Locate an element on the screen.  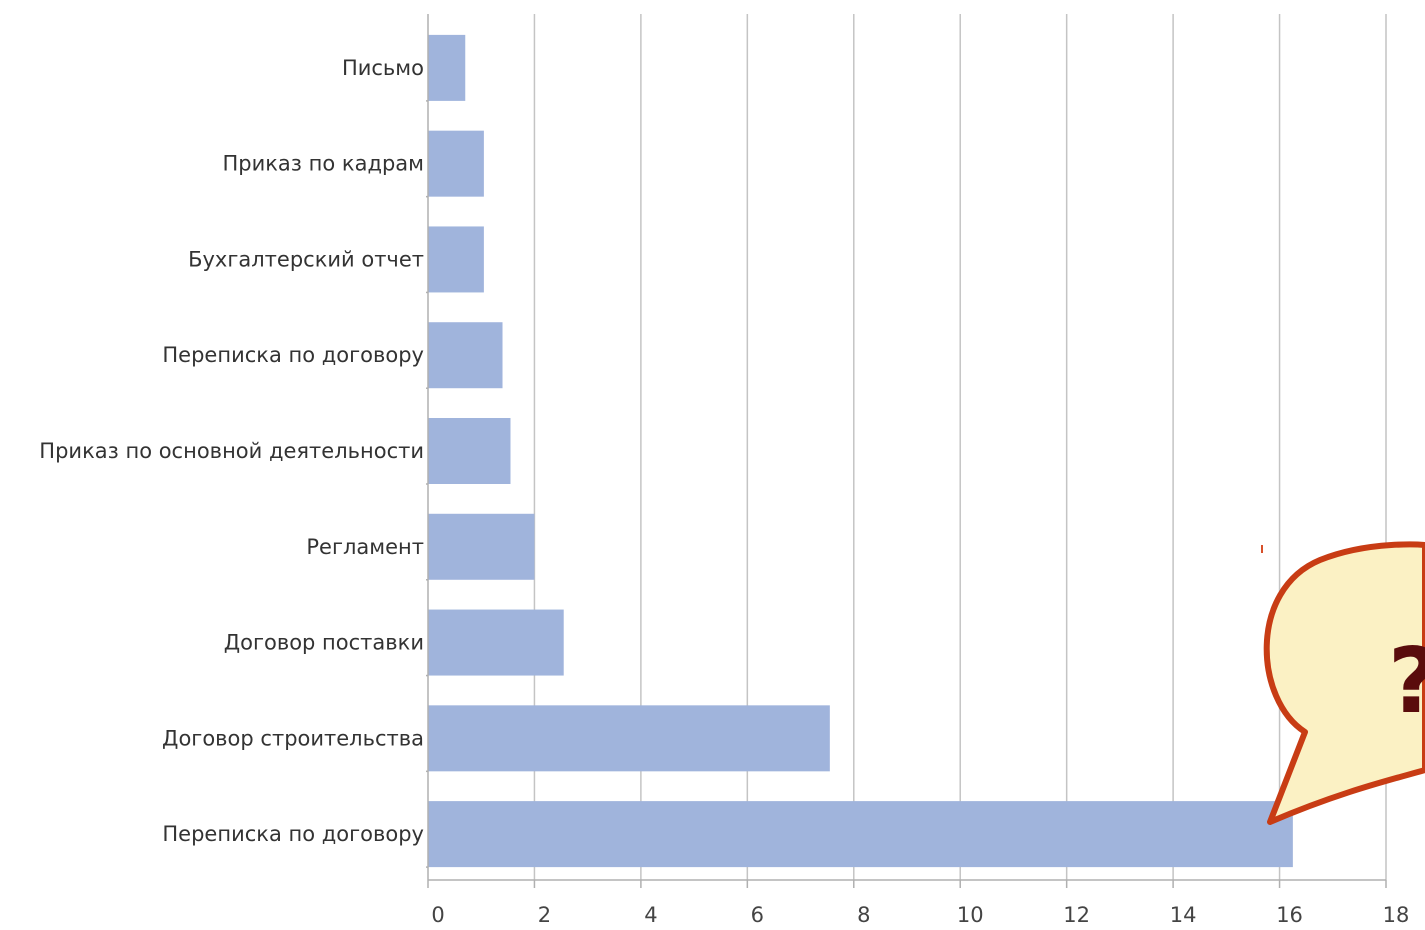
speech-bubble-shape is located at coordinates (1344, 683).